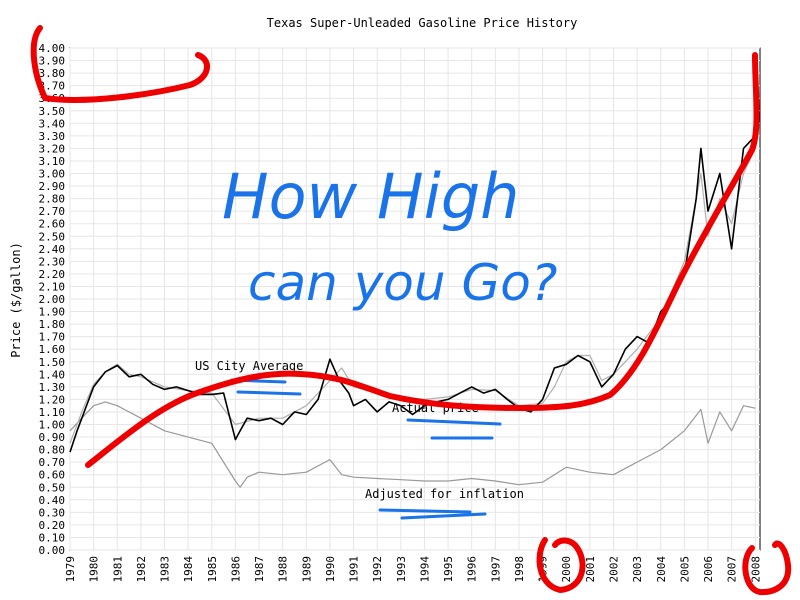 The image size is (800, 600). I want to click on y-tick-label: 3.10, so click(52, 161).